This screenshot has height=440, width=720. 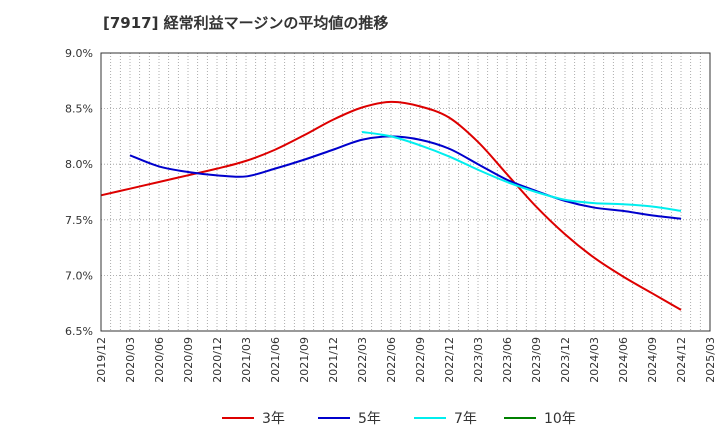 What do you see at coordinates (465, 419) in the screenshot?
I see `legend-label: 7年` at bounding box center [465, 419].